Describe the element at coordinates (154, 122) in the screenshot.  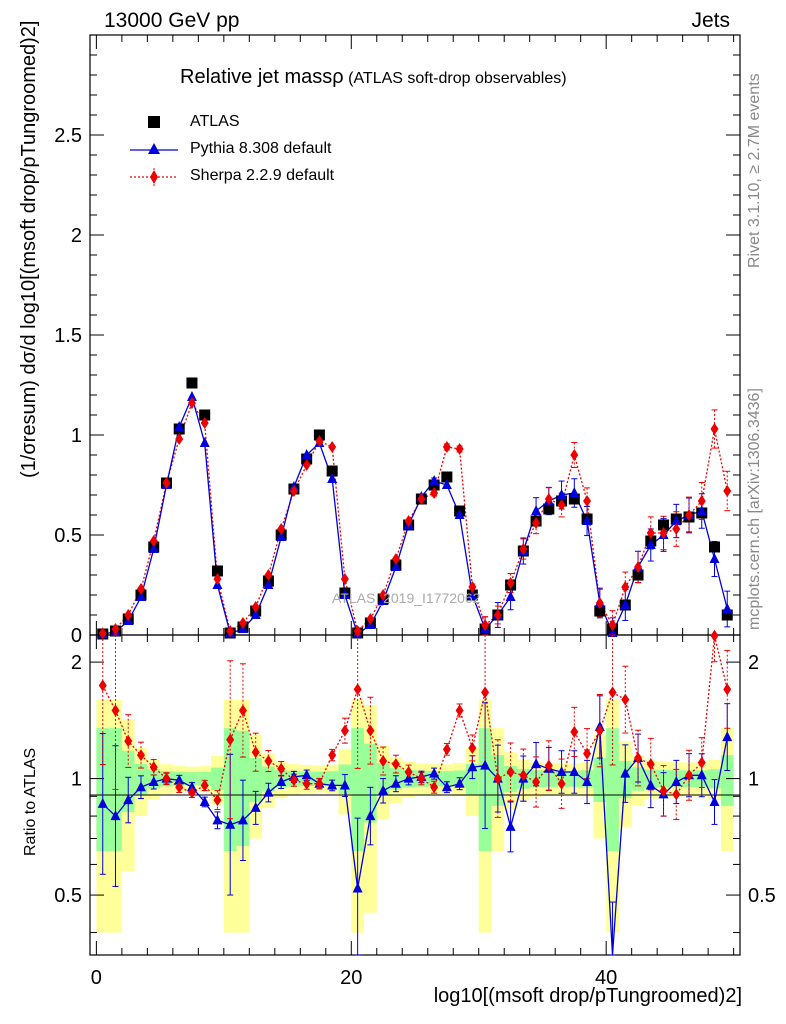
I see `legend-atlas-marker` at that location.